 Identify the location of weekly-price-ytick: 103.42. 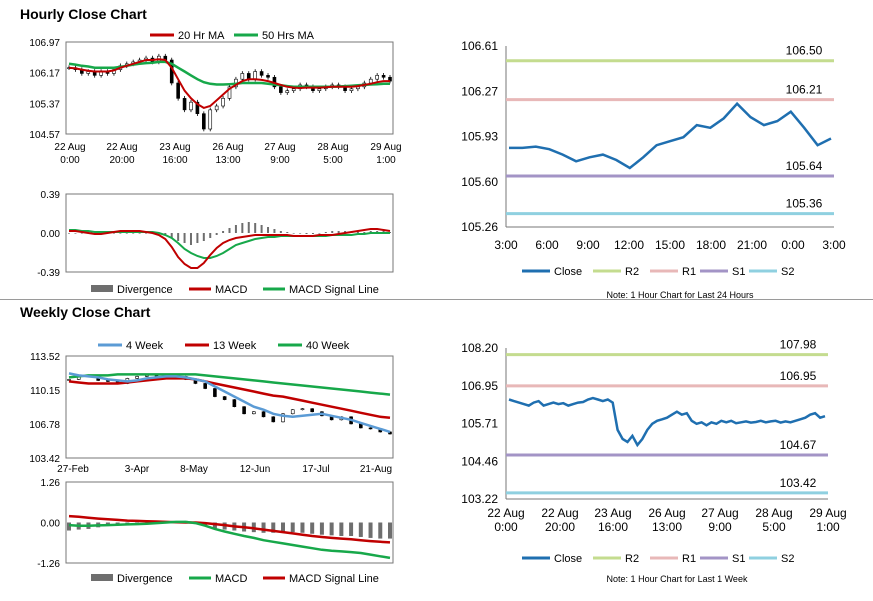
(44, 459).